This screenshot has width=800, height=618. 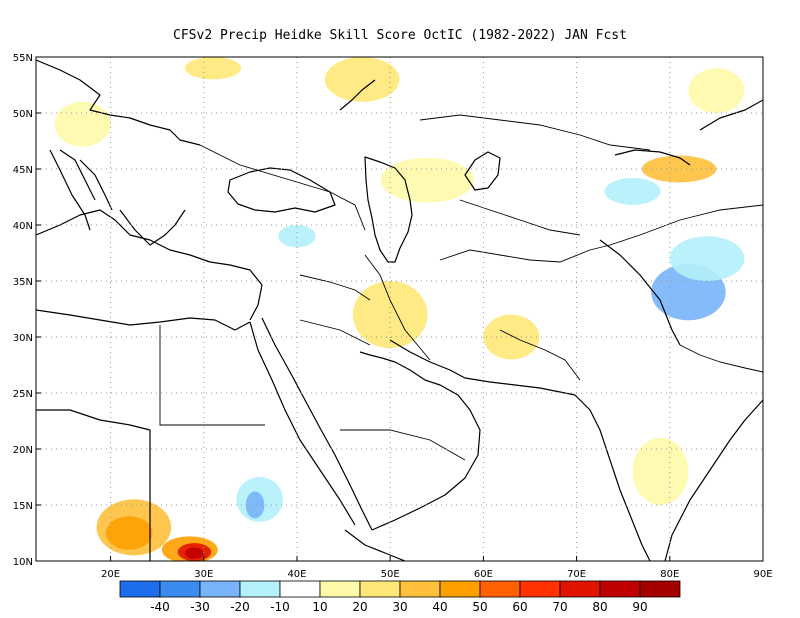 What do you see at coordinates (559, 607) in the screenshot?
I see `colorbar-label: 70` at bounding box center [559, 607].